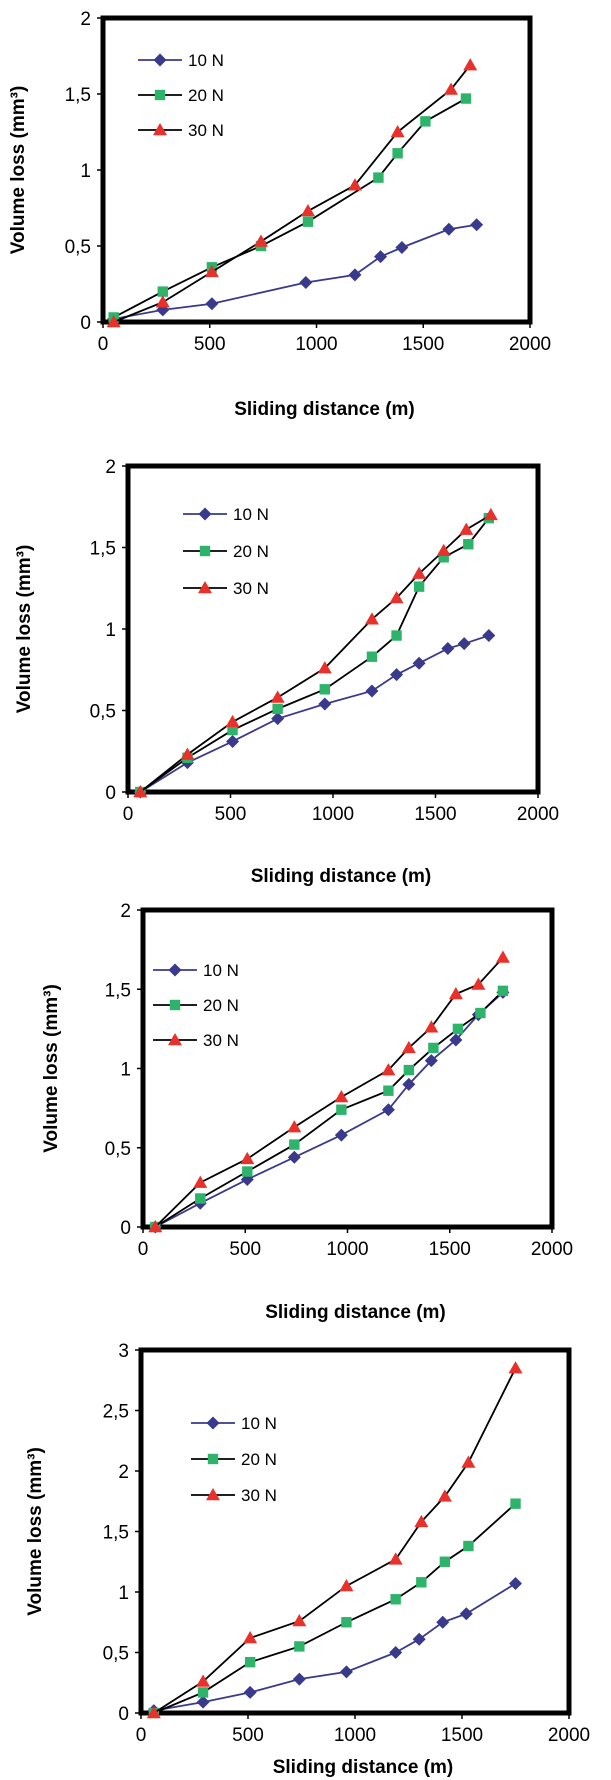 Image resolution: width=611 pixels, height=1780 pixels. I want to click on x-tick-label: 500, so click(231, 814).